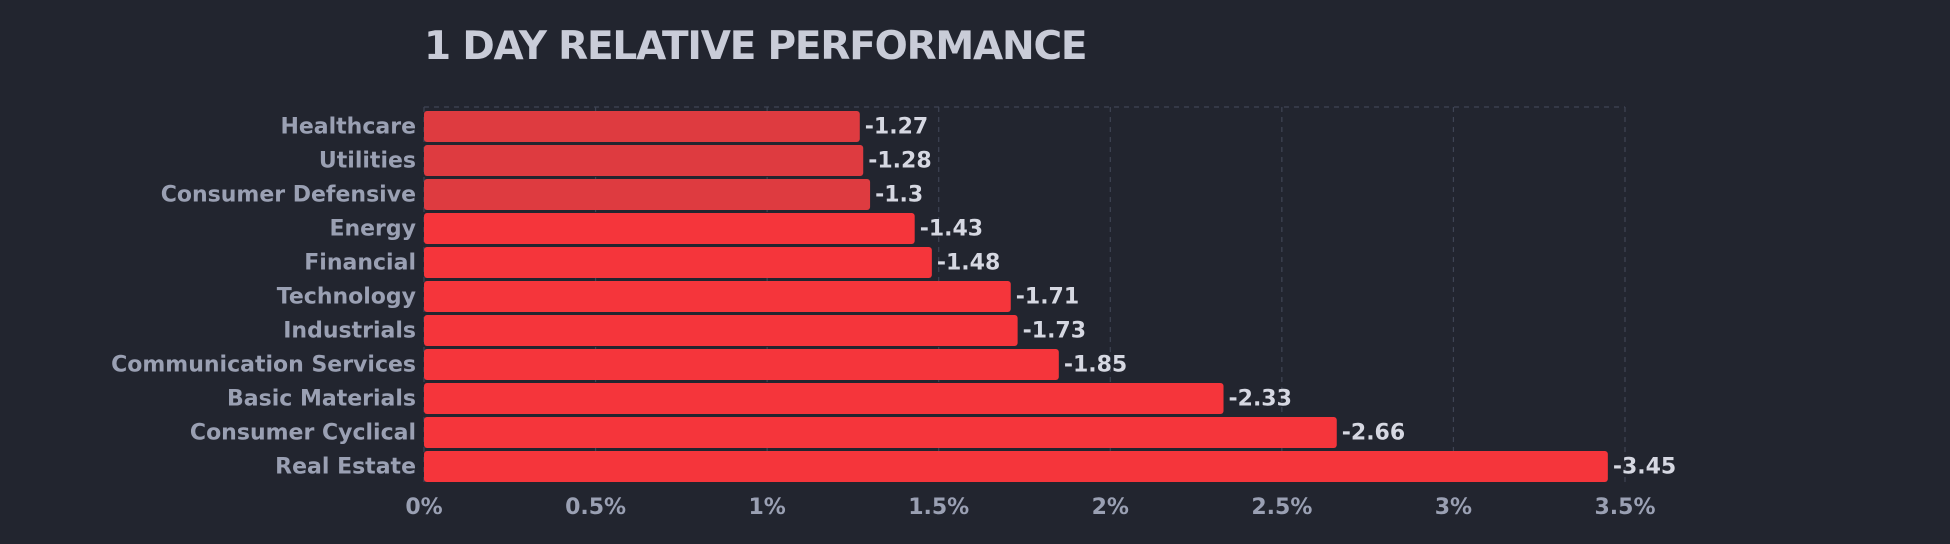  What do you see at coordinates (345, 467) in the screenshot?
I see `category-label: Real Estate` at bounding box center [345, 467].